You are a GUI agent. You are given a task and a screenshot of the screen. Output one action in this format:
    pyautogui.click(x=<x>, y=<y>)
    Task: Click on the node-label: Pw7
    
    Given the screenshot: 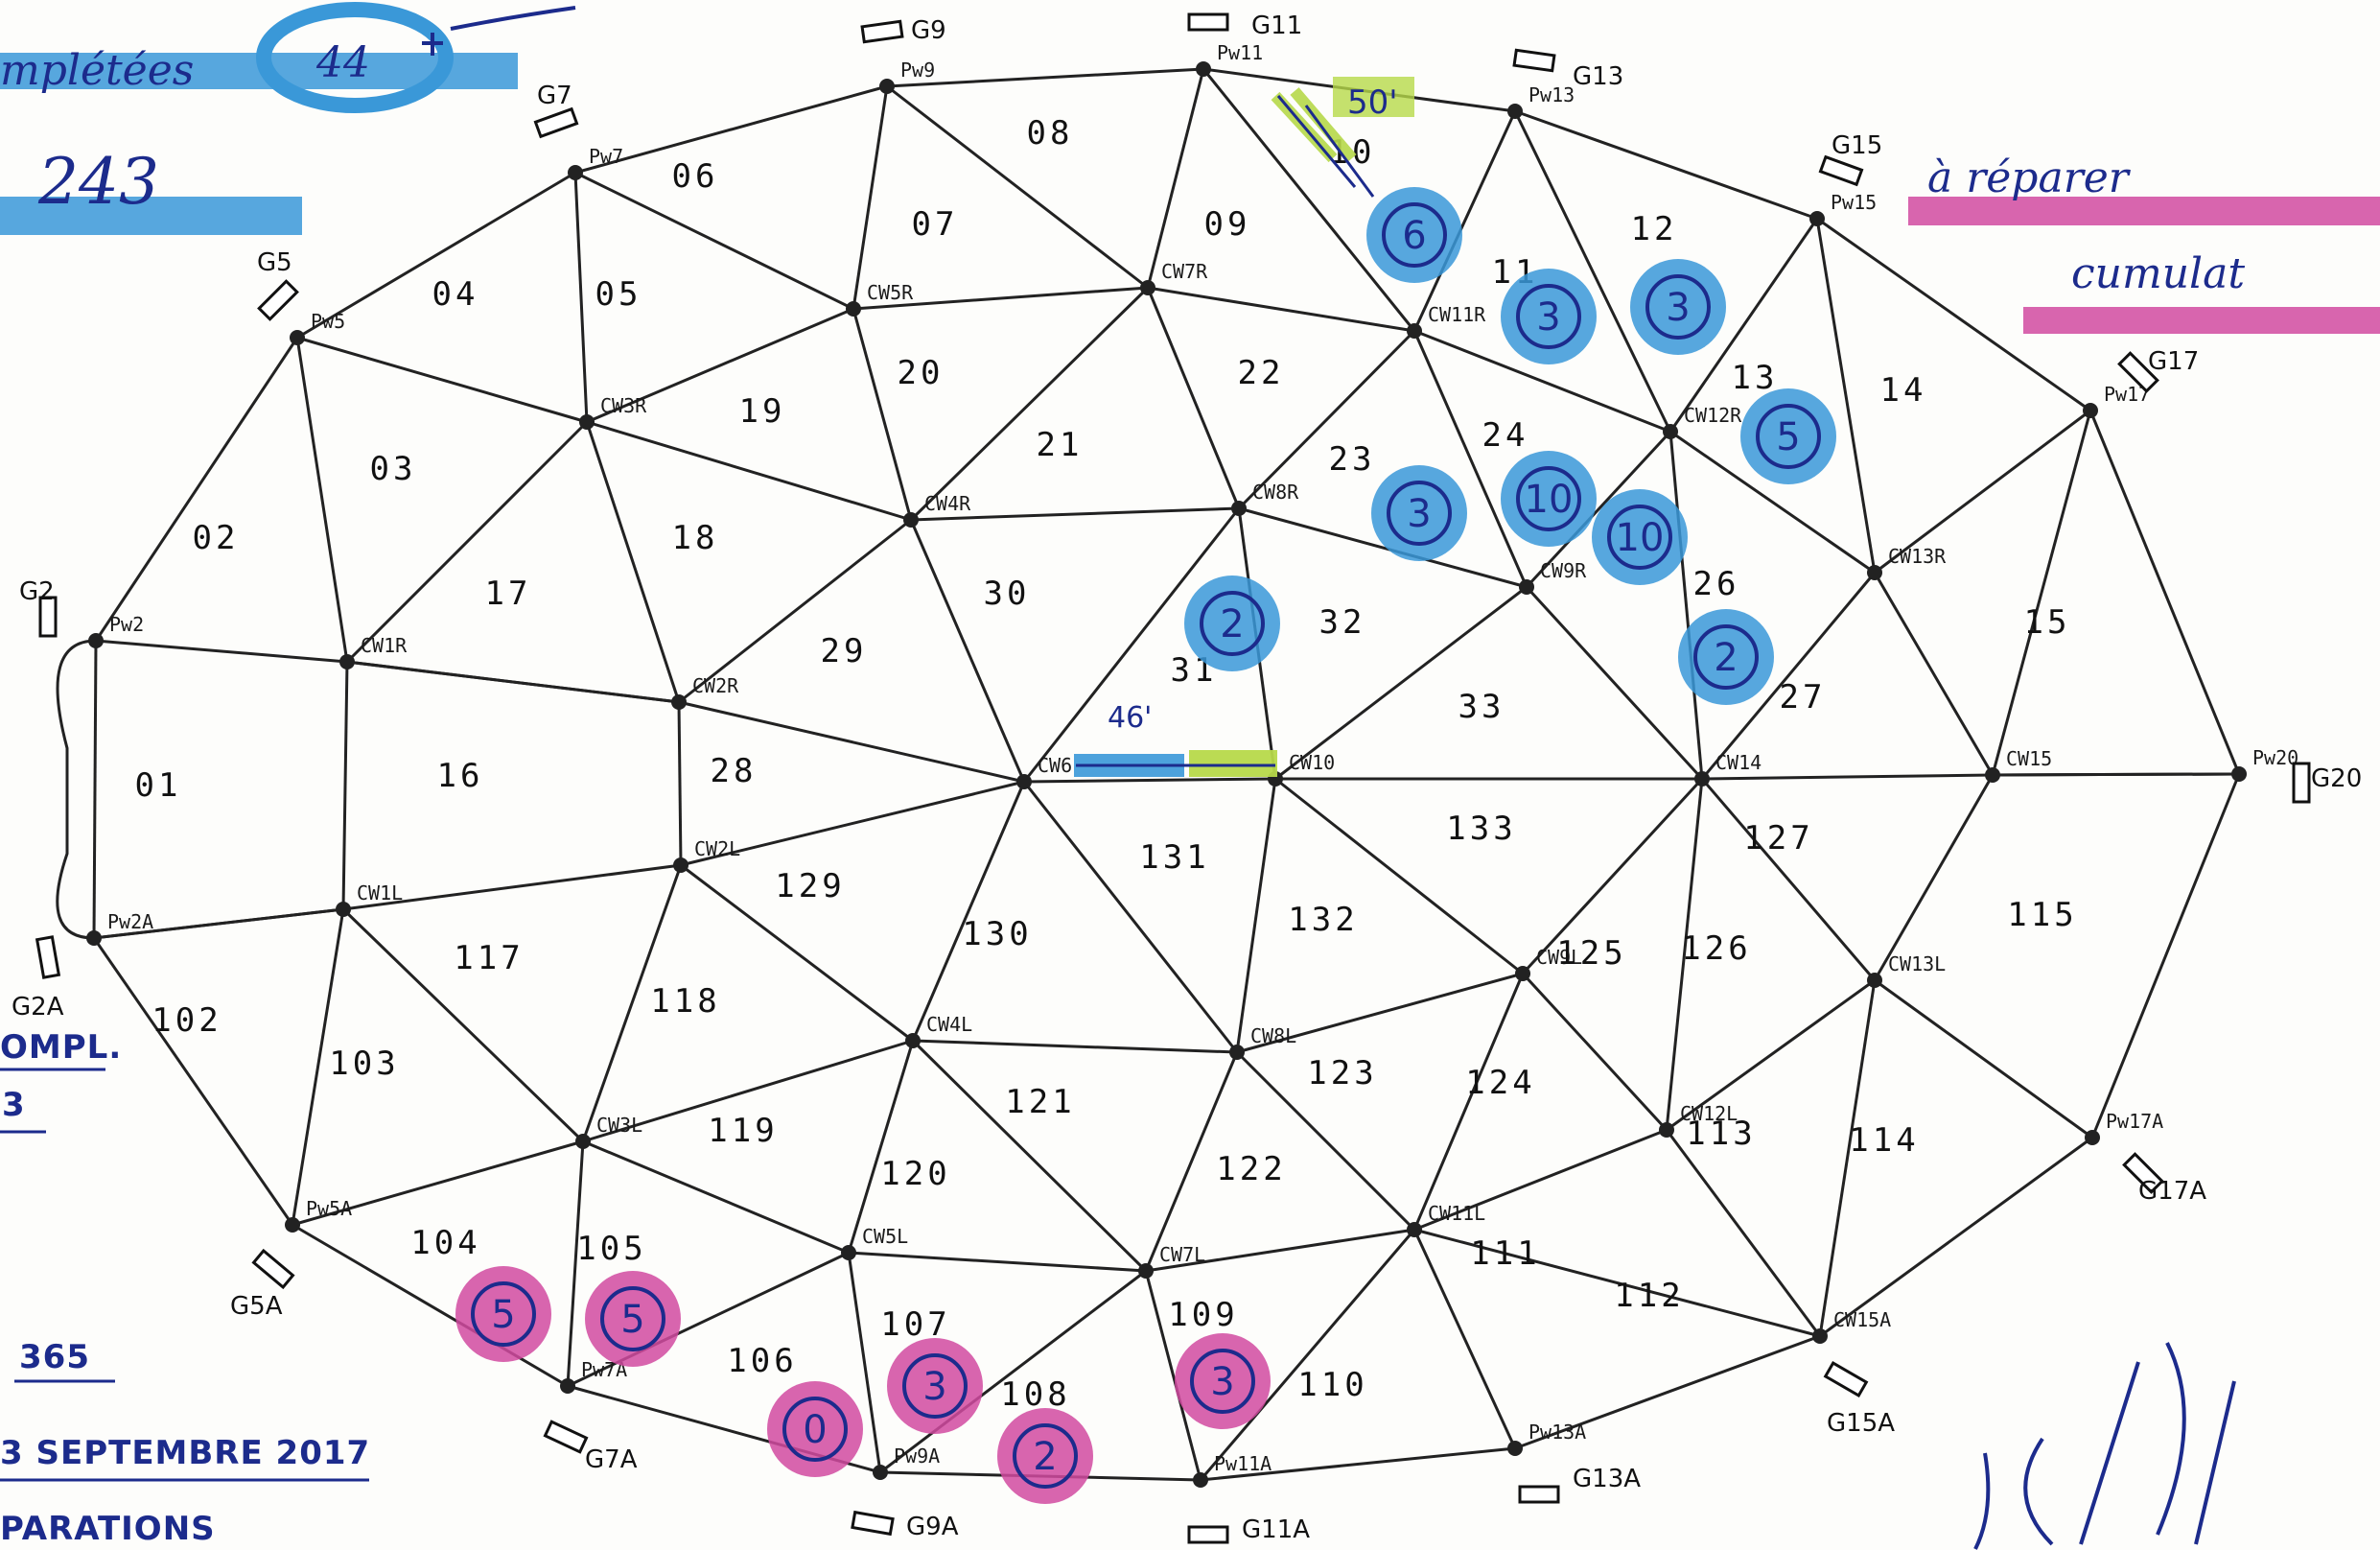 What is the action you would take?
    pyautogui.click(x=606, y=156)
    